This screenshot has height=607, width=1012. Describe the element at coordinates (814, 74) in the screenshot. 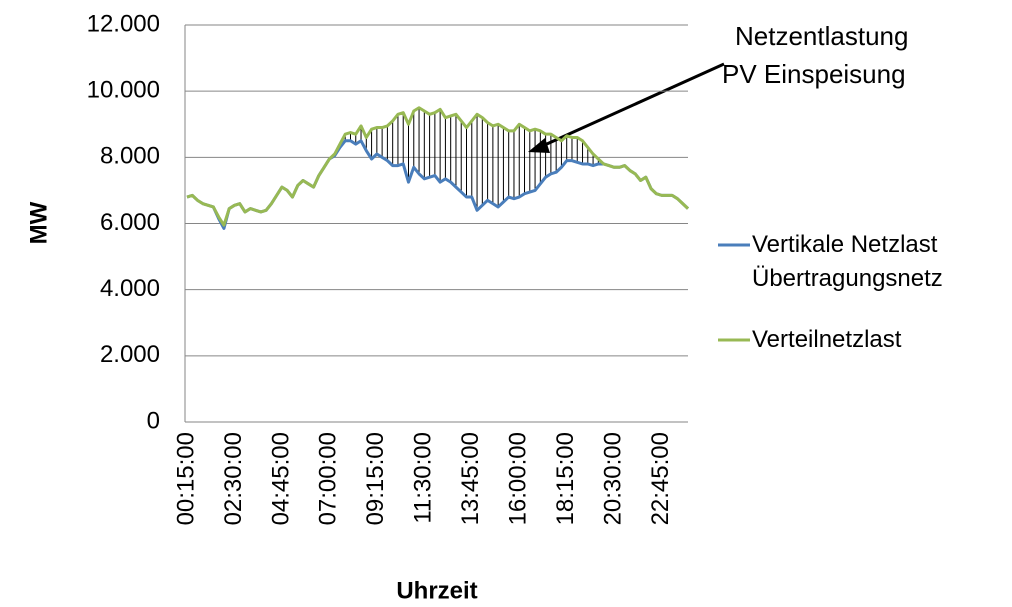

I see `annotation: PV Einspeisung` at that location.